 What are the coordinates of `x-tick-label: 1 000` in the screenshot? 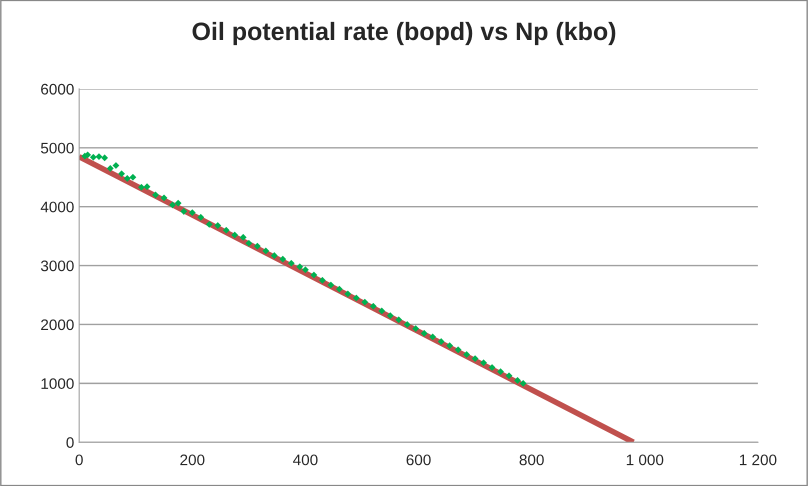 It's located at (645, 460).